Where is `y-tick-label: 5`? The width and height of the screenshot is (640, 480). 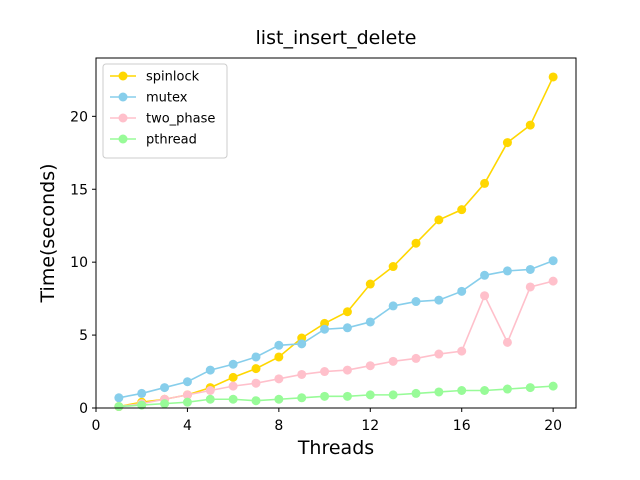
y-tick-label: 5 is located at coordinates (83, 336).